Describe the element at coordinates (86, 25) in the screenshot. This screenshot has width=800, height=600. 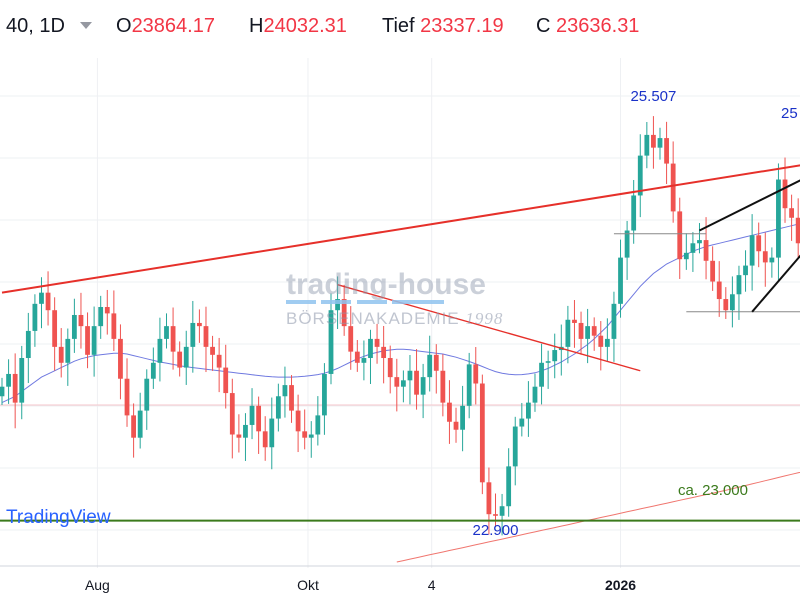
I see `chevron-down-icon` at that location.